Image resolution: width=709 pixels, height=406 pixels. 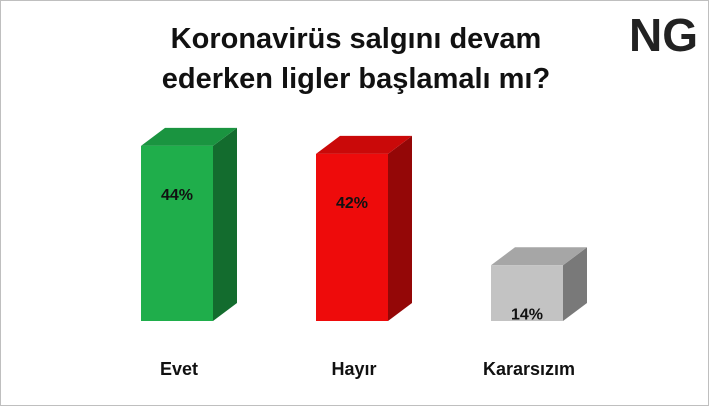 I want to click on x-tick-label: Hayır, so click(x=353, y=369).